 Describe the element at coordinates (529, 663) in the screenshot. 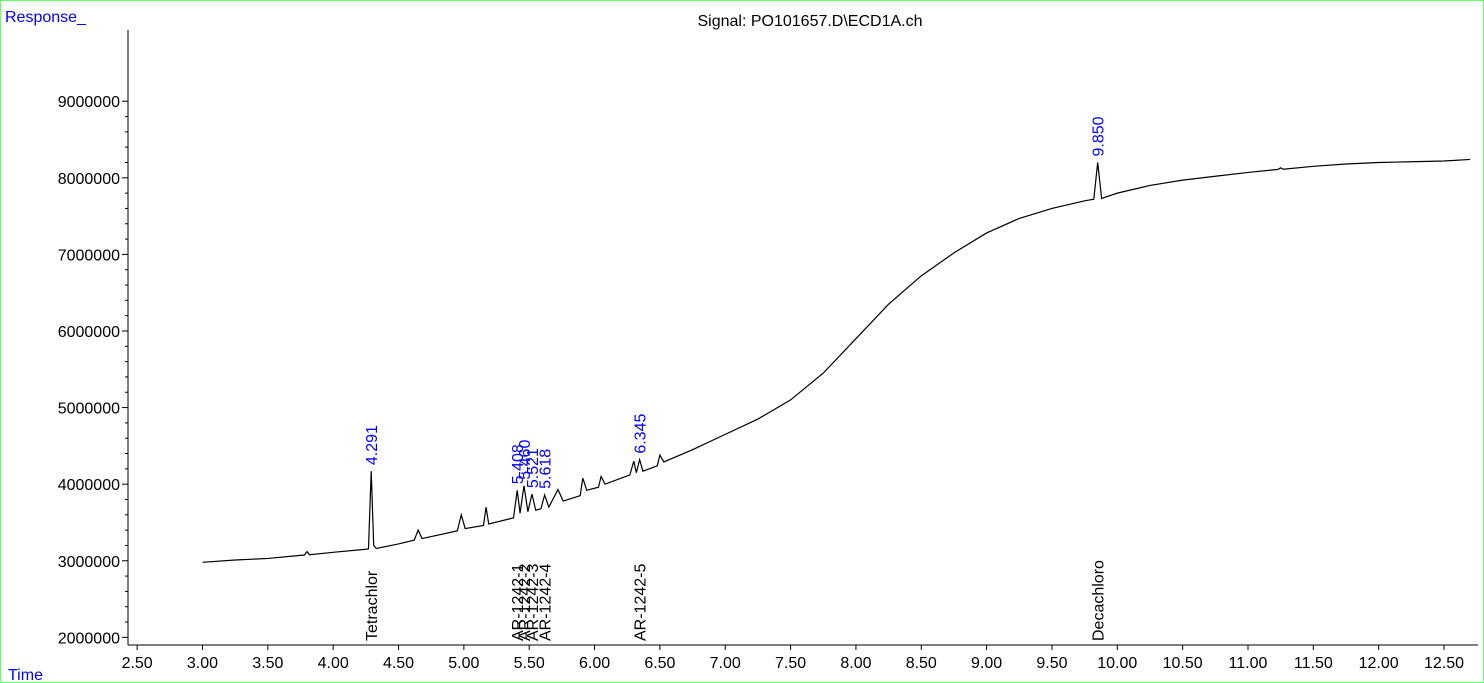

I see `x-tick-label: 5.50` at that location.